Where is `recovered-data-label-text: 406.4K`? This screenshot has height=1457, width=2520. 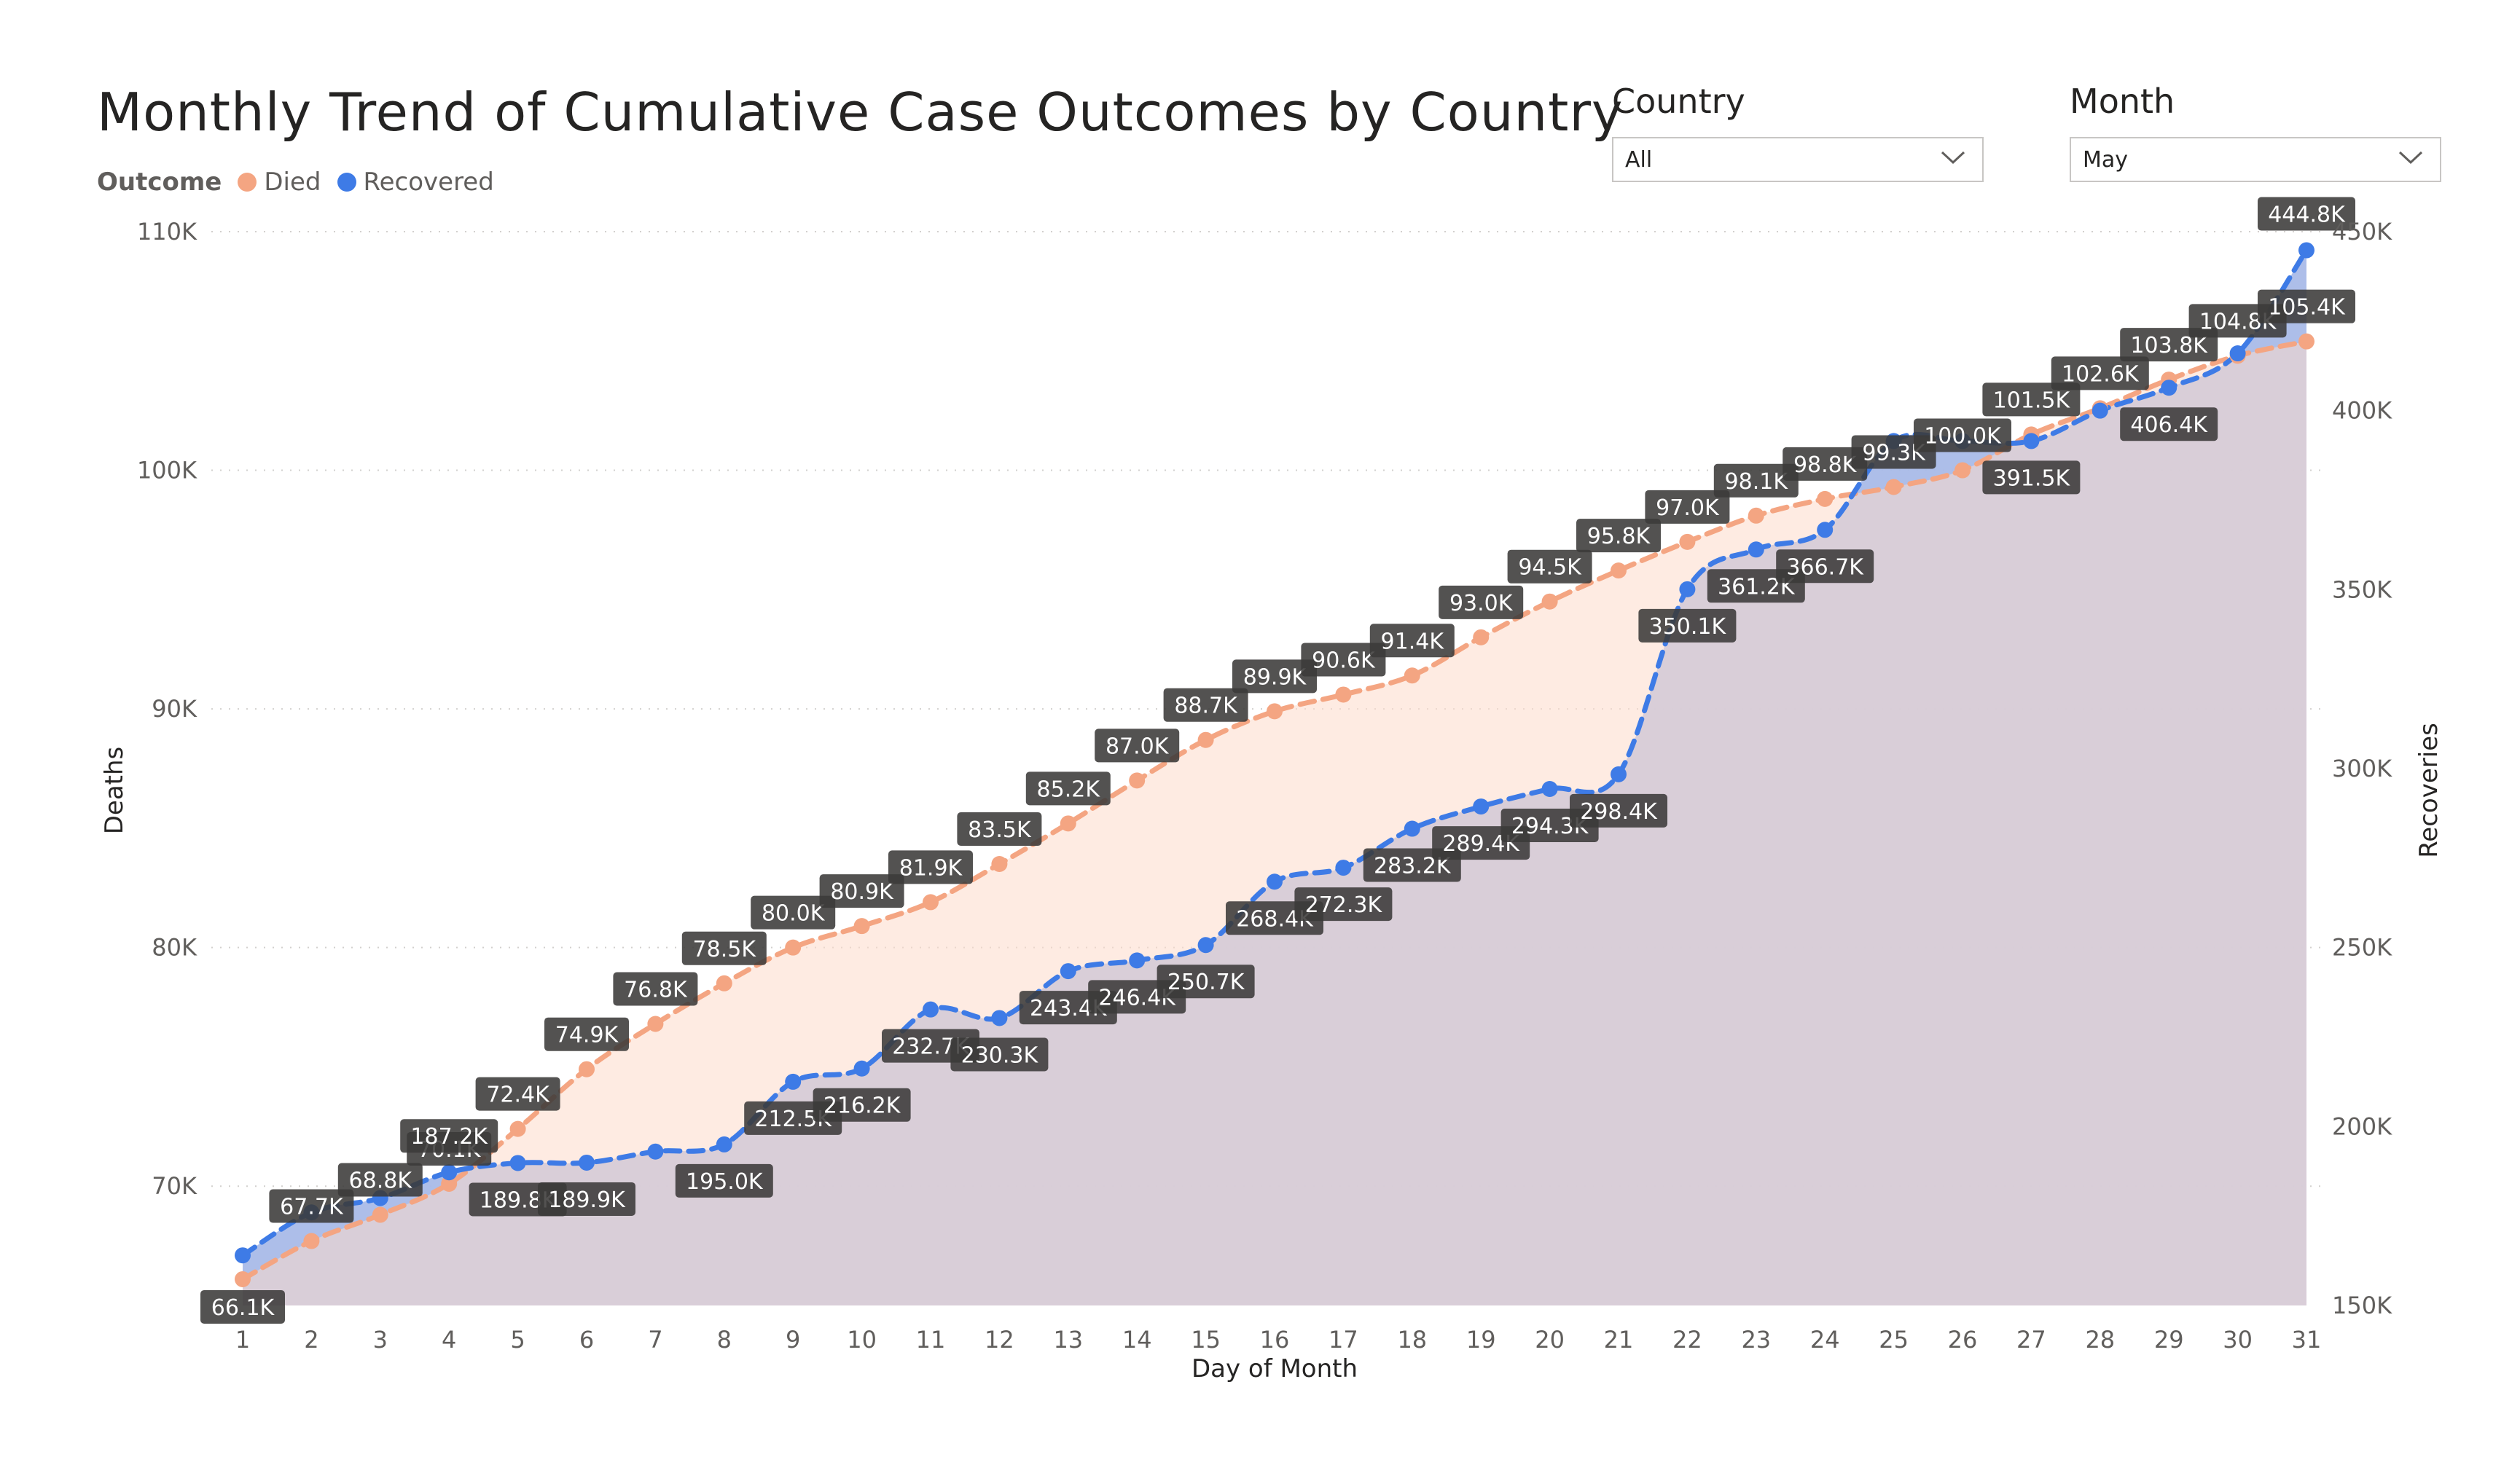
recovered-data-label-text: 406.4K is located at coordinates (2169, 425).